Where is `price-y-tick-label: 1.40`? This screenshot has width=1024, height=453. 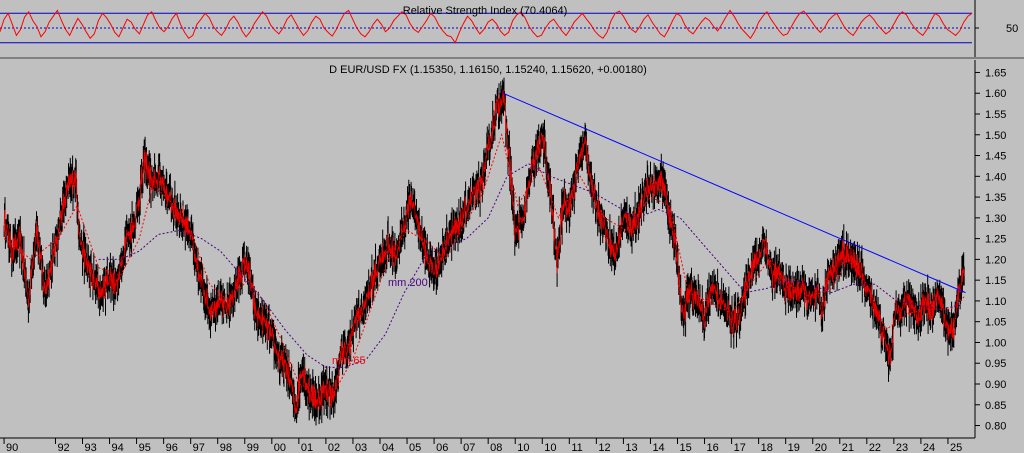 price-y-tick-label: 1.40 is located at coordinates (995, 177).